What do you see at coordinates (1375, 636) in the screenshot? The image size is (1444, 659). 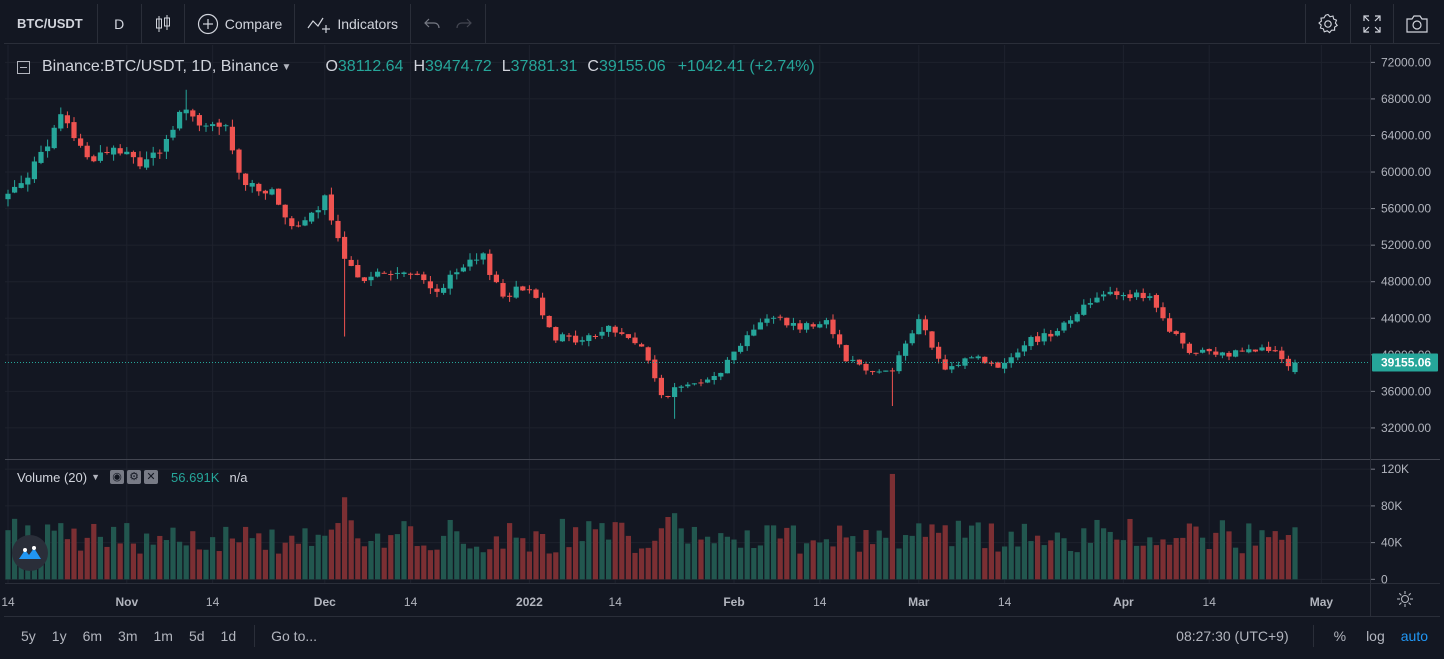 I see `log-scale-toggle: log` at bounding box center [1375, 636].